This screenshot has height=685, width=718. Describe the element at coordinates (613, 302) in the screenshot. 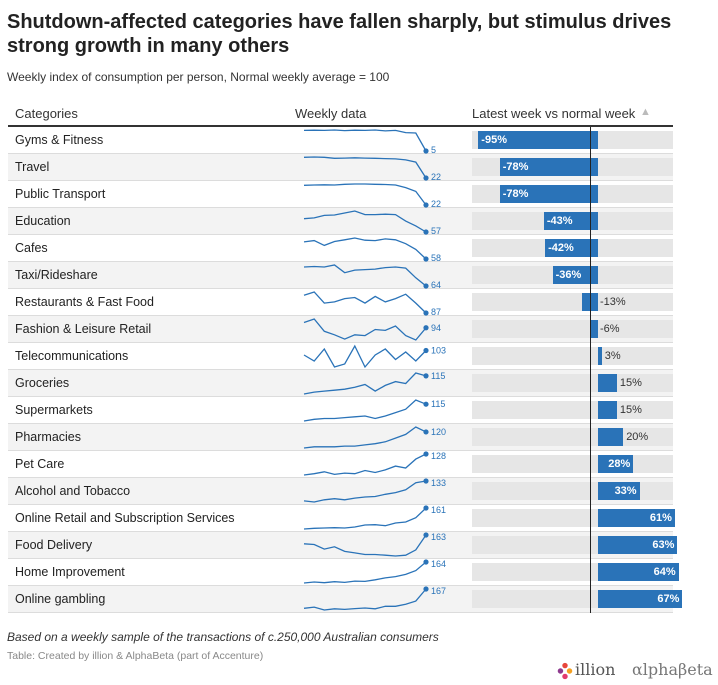

I see `change-value-label: -13%` at that location.